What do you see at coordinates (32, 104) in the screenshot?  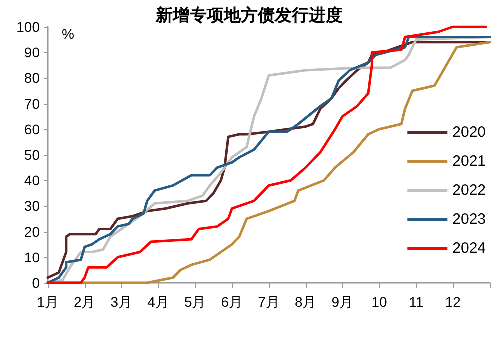 I see `y-tick-label: 70` at bounding box center [32, 104].